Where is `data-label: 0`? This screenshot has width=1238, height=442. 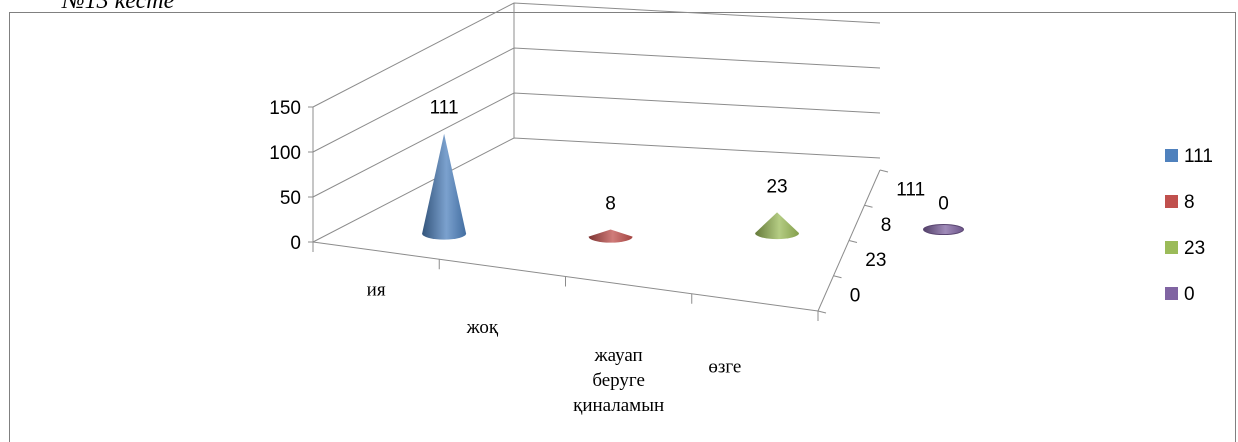
data-label: 0 is located at coordinates (943, 204).